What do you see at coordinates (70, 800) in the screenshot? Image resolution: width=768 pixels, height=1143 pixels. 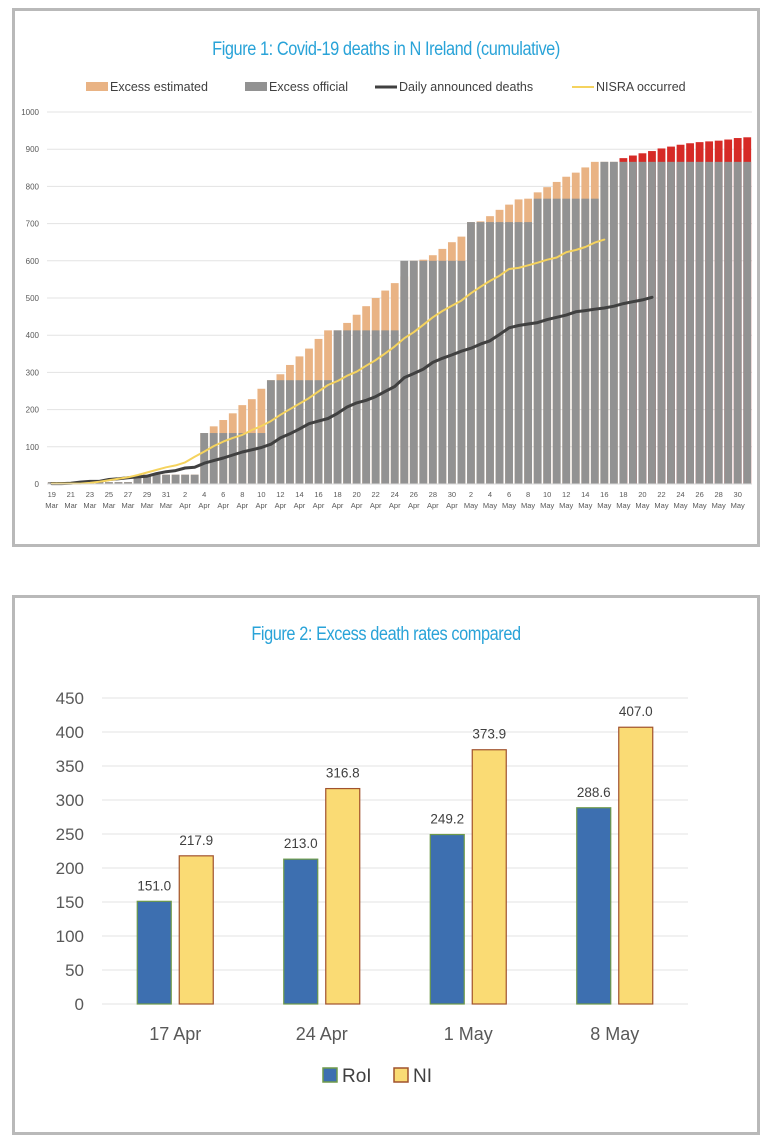 I see `y-tick-label: 300` at bounding box center [70, 800].